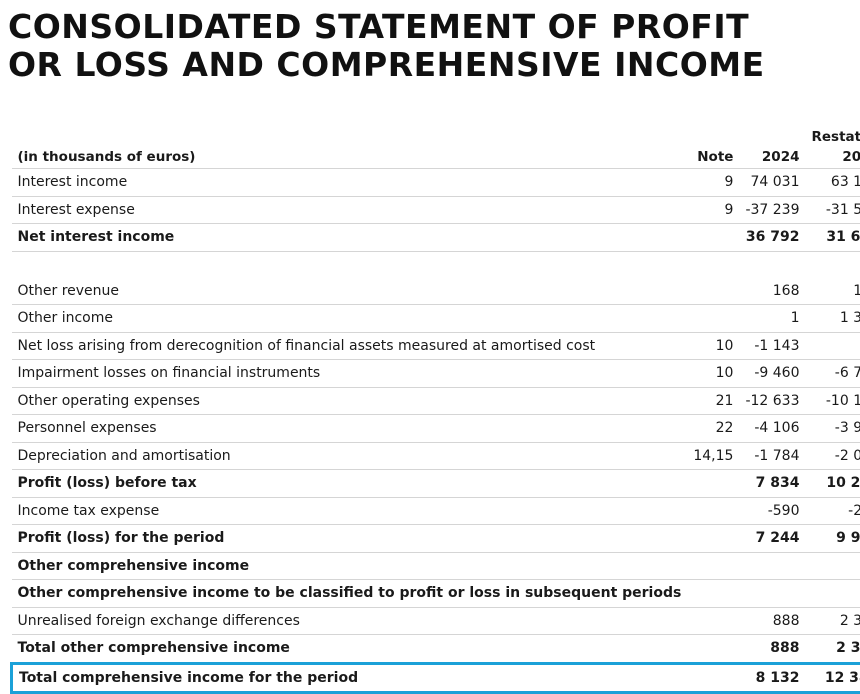 The image size is (860, 694). What do you see at coordinates (832, 136) in the screenshot?
I see `restated-label: Restated` at bounding box center [832, 136].